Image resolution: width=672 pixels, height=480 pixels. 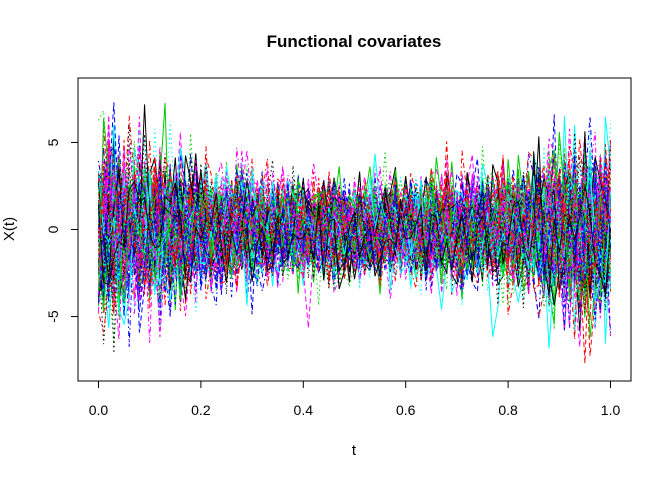 What do you see at coordinates (611, 410) in the screenshot?
I see `x-tick-label: 1.0` at bounding box center [611, 410].